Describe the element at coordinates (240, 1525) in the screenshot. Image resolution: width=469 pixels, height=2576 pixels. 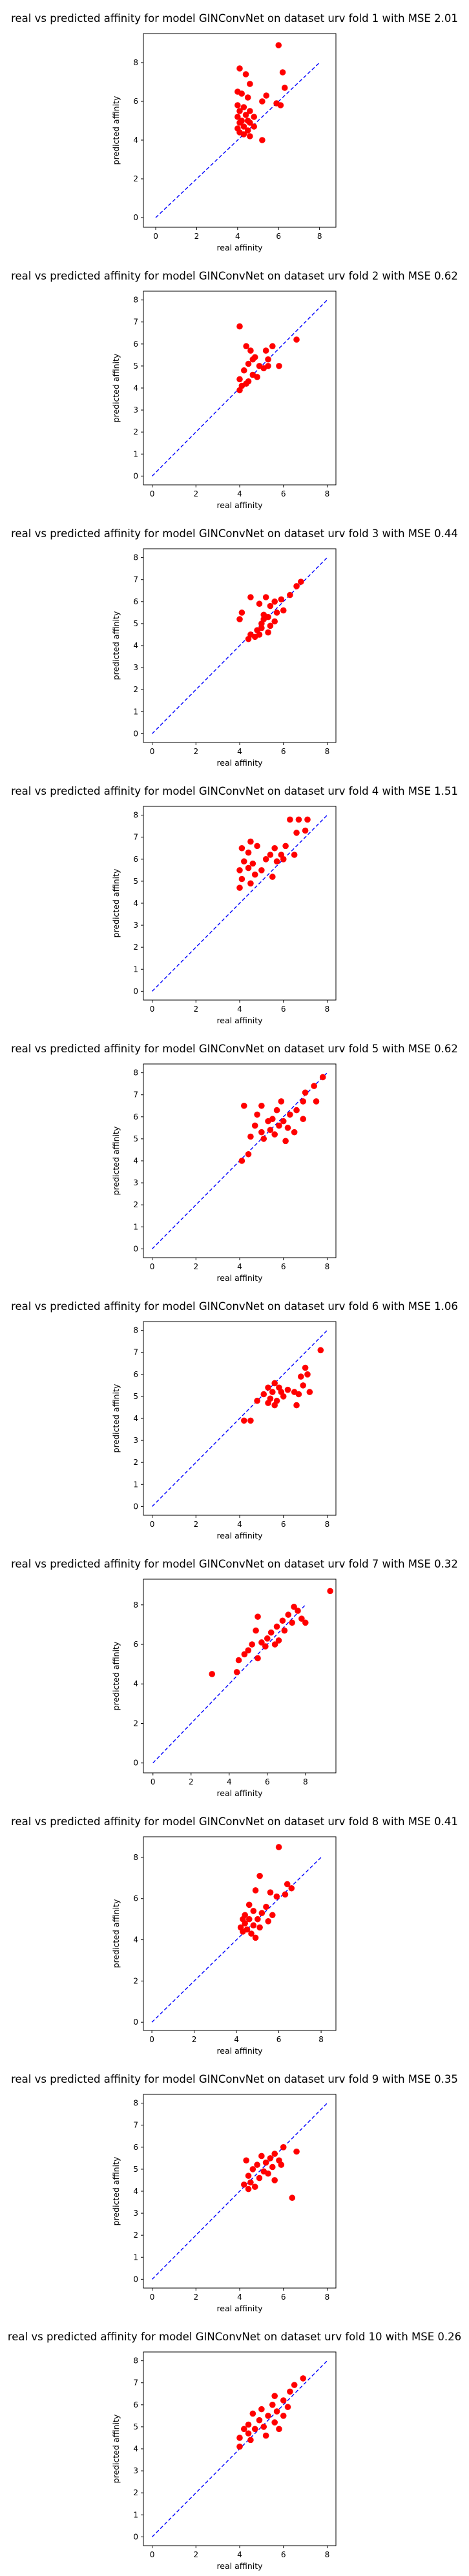
I see `x-tick-label: 4` at that location.